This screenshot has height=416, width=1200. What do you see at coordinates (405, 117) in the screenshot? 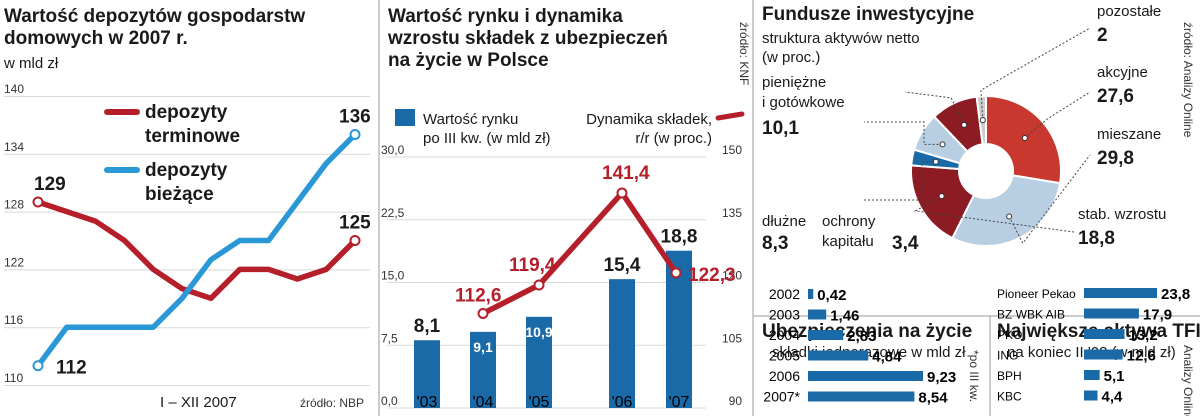
I see `legend-bar-swatch` at bounding box center [405, 117].